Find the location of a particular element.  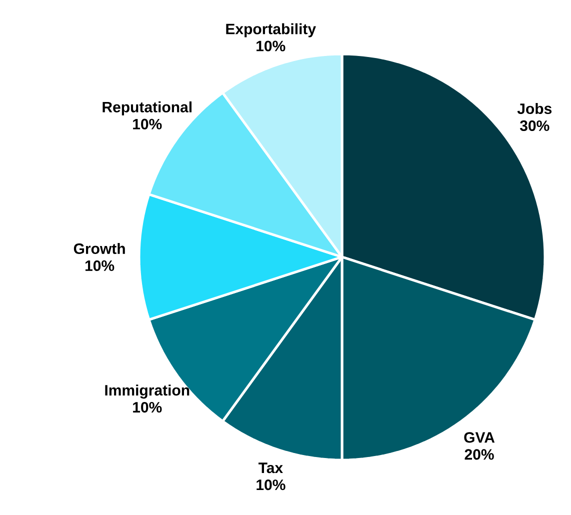

slice-label: Reputational is located at coordinates (147, 108).